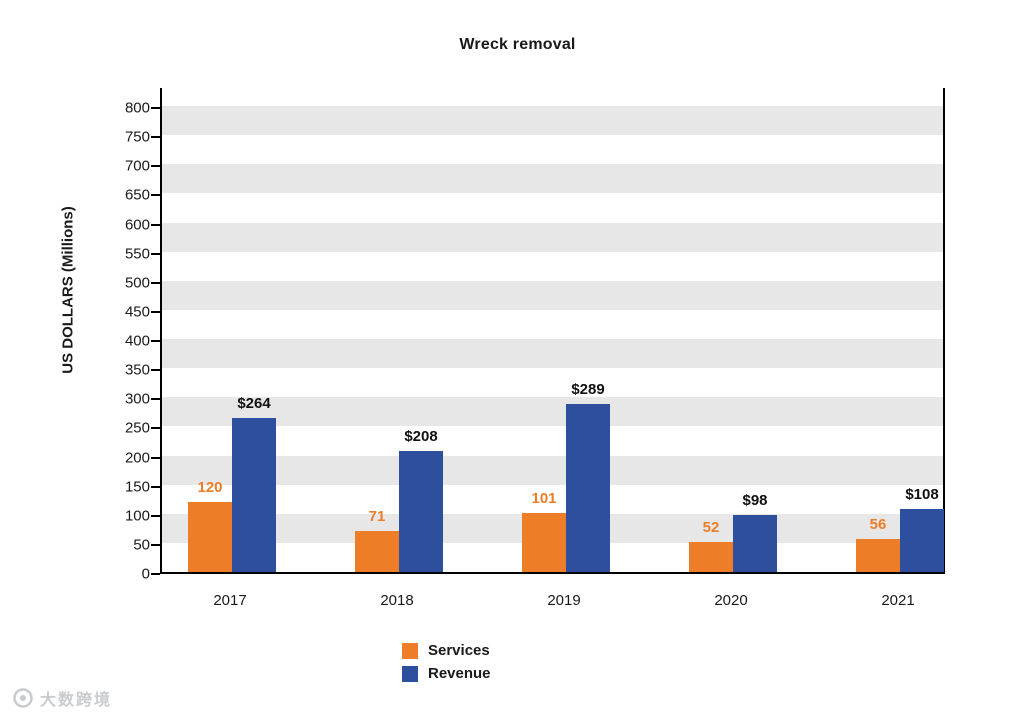 The width and height of the screenshot is (1035, 721). I want to click on y-tick-label: 400, so click(137, 341).